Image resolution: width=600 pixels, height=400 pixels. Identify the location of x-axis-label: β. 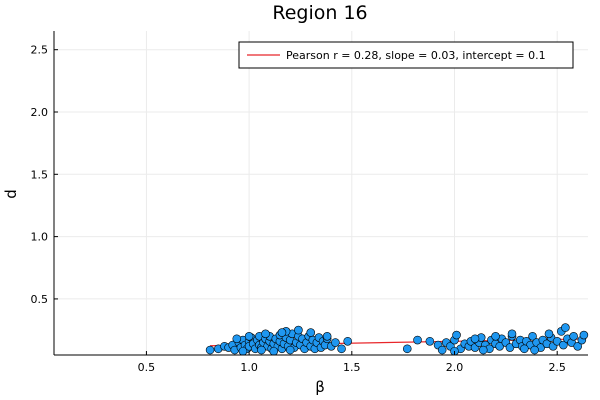
(320, 387).